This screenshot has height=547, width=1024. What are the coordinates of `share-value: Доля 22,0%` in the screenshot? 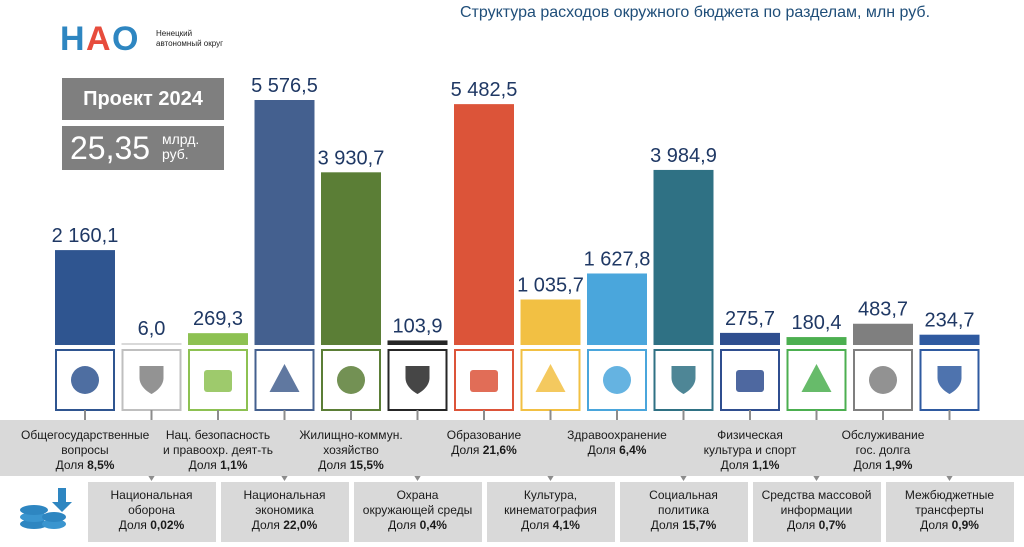 It's located at (284, 525).